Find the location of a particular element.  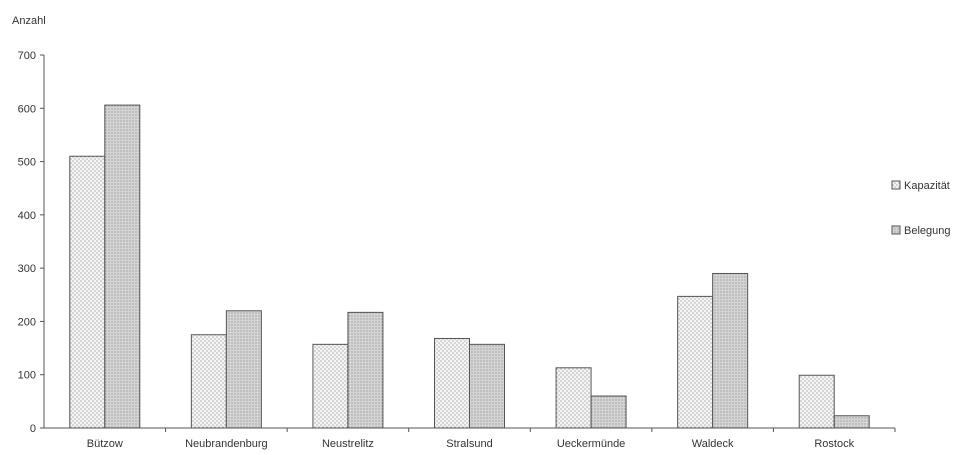

y-tick-label: 400 is located at coordinates (27, 216).